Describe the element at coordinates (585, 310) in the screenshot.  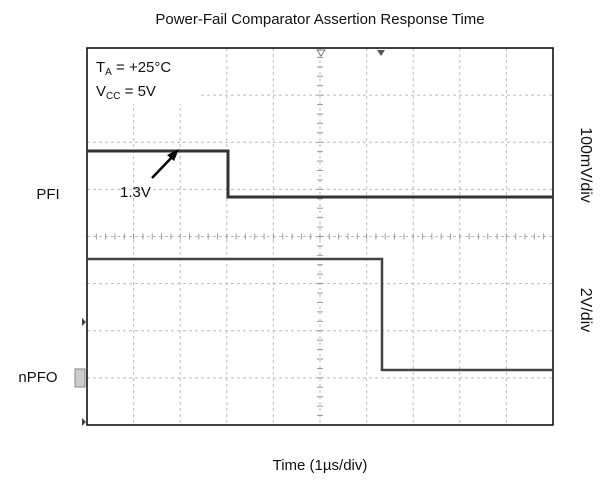
I see `scale-label: 2V/div` at that location.